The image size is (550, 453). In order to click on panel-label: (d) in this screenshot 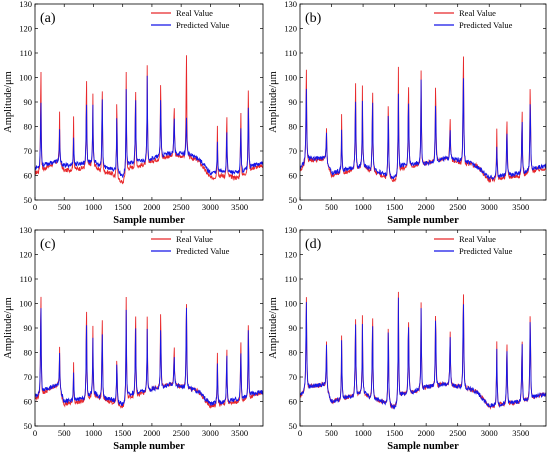, I will do `click(313, 244)`.